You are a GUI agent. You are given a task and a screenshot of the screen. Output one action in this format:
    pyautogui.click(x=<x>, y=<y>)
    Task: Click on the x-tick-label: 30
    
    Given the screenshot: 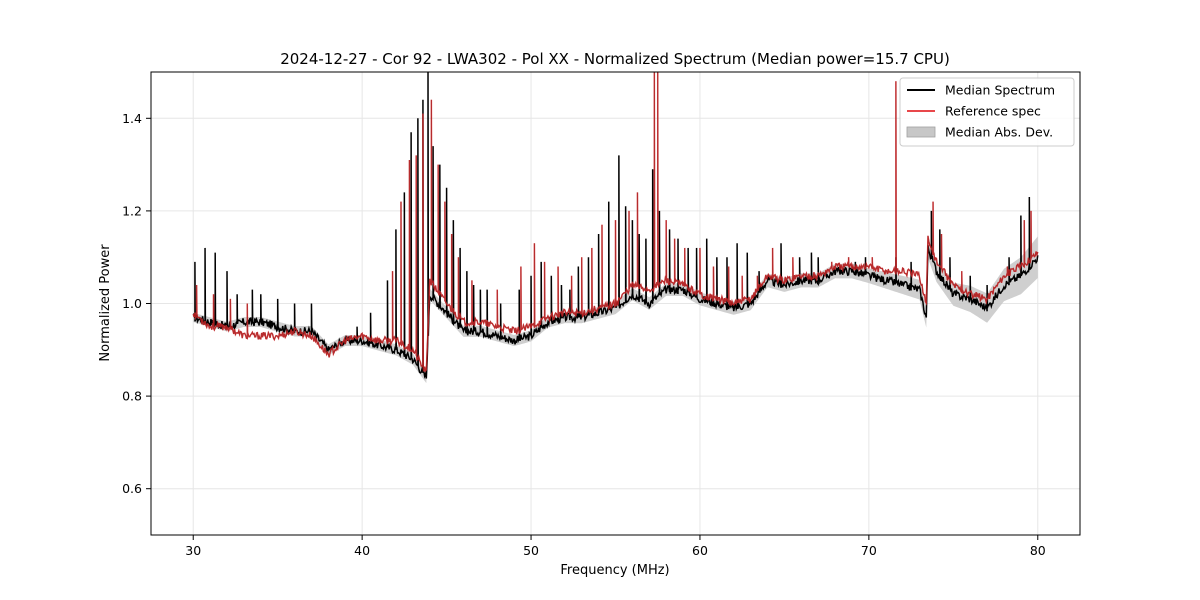 What is the action you would take?
    pyautogui.click(x=193, y=550)
    